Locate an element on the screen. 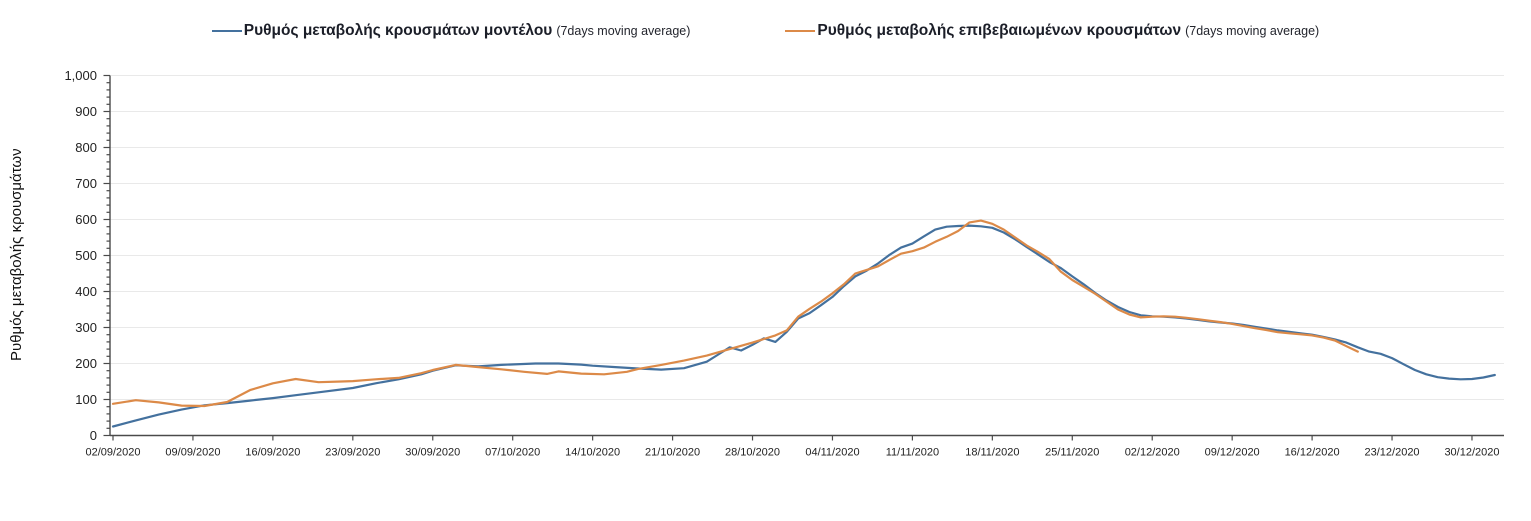  x-tick-label: 04/11/2020 is located at coordinates (832, 453).